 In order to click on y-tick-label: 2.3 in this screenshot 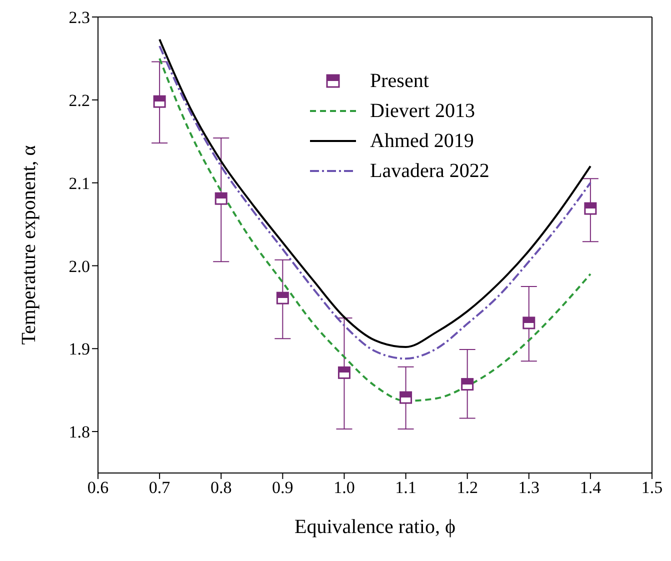, I will do `click(79, 18)`.